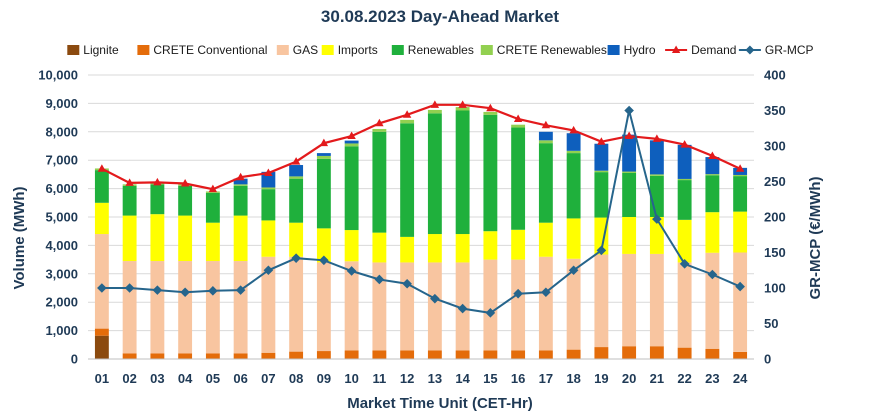  Describe the element at coordinates (815, 237) in the screenshot. I see `y2-axis-label: GR-MCP (€/MWh)` at that location.